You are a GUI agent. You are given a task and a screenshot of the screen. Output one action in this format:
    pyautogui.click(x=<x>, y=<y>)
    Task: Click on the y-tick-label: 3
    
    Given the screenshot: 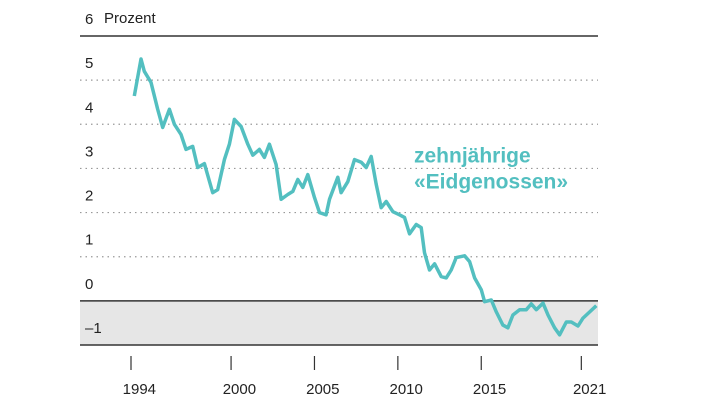 What is the action you would take?
    pyautogui.click(x=89, y=151)
    